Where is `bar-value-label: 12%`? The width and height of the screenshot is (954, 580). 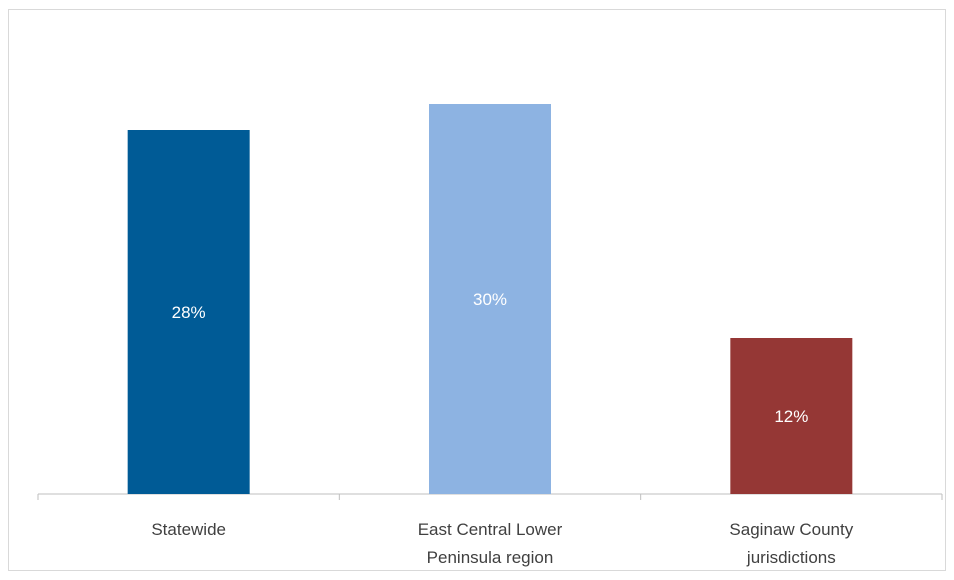
bar-value-label: 12% is located at coordinates (791, 416).